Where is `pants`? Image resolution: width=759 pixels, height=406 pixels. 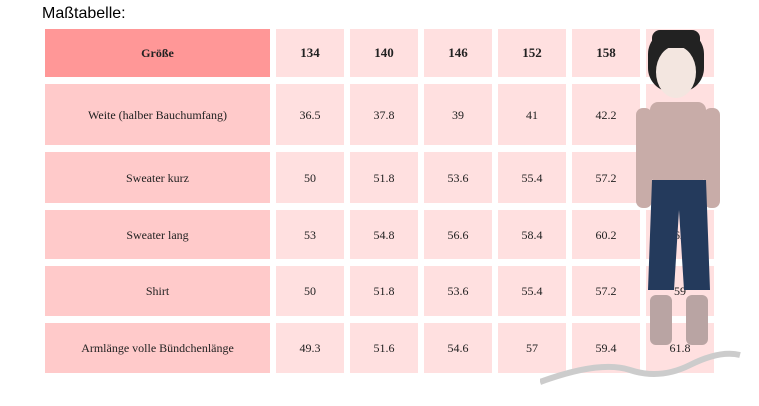 pants is located at coordinates (679, 235).